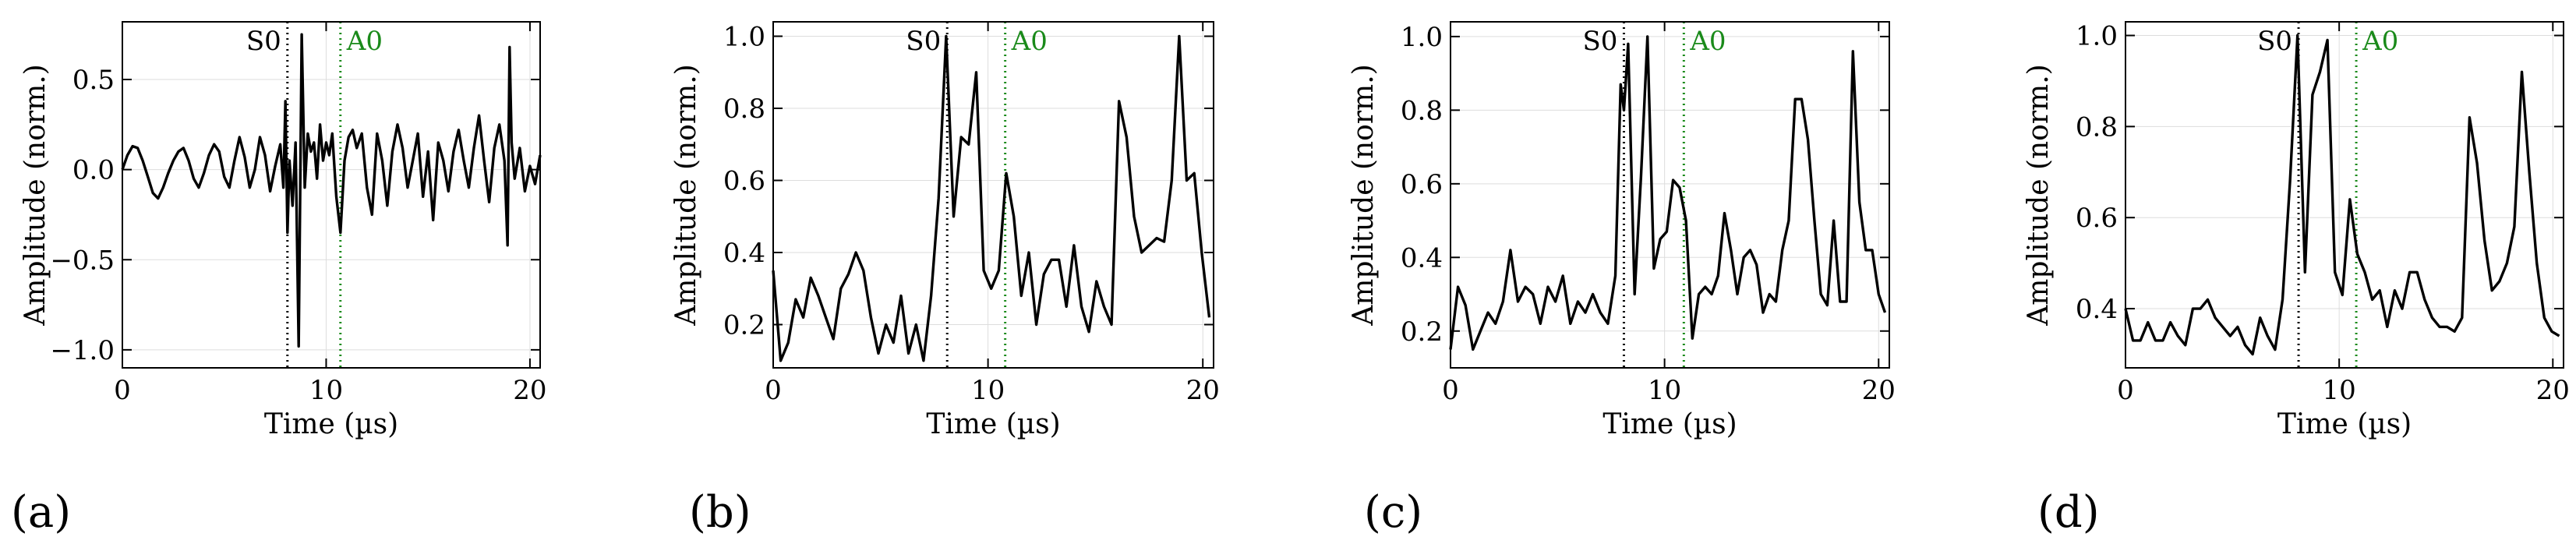  I want to click on panel-label: (b), so click(720, 512).